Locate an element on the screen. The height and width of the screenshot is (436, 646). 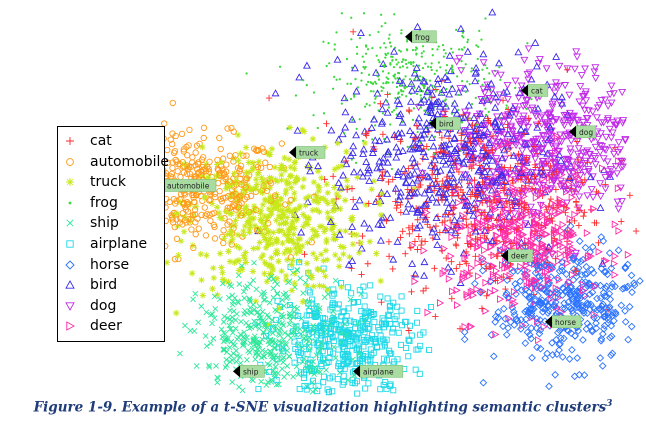
cluster-label-horse: horse is located at coordinates (563, 322).